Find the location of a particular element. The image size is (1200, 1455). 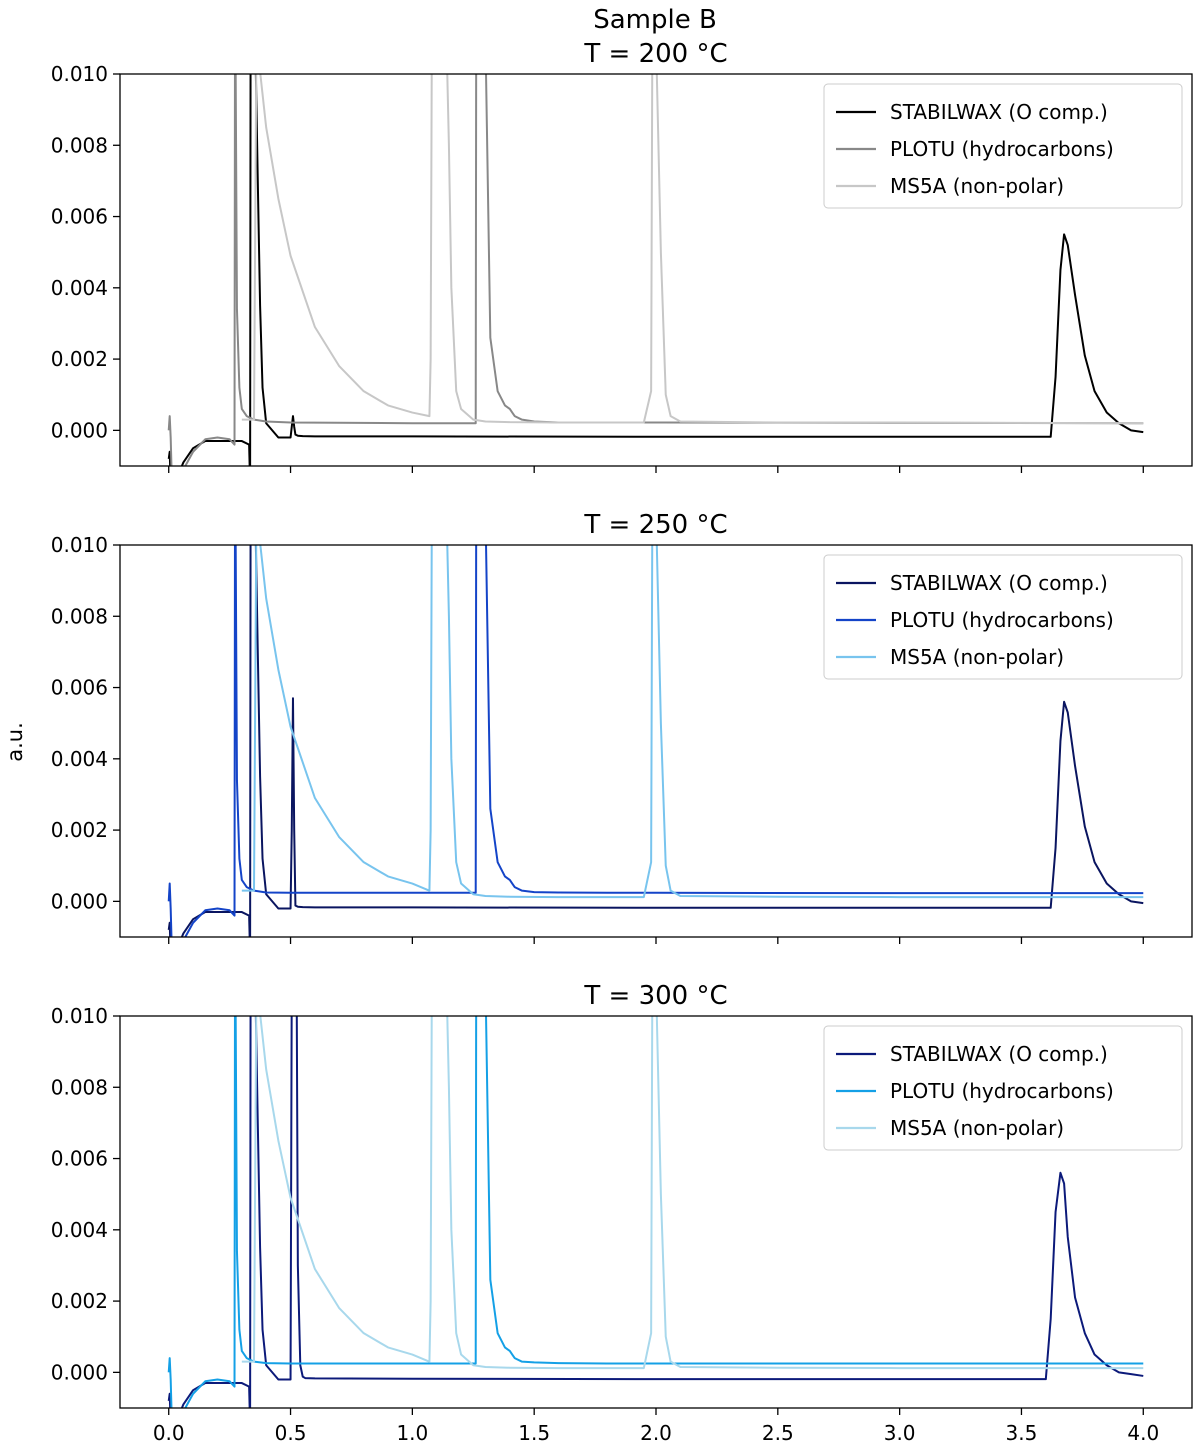

x-tick-label: 0.0 is located at coordinates (169, 1433).